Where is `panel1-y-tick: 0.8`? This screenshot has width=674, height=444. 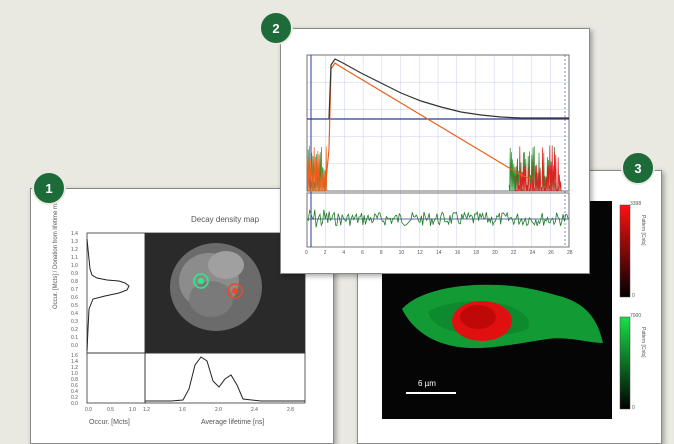 panel1-y-tick: 0.8 is located at coordinates (74, 282).